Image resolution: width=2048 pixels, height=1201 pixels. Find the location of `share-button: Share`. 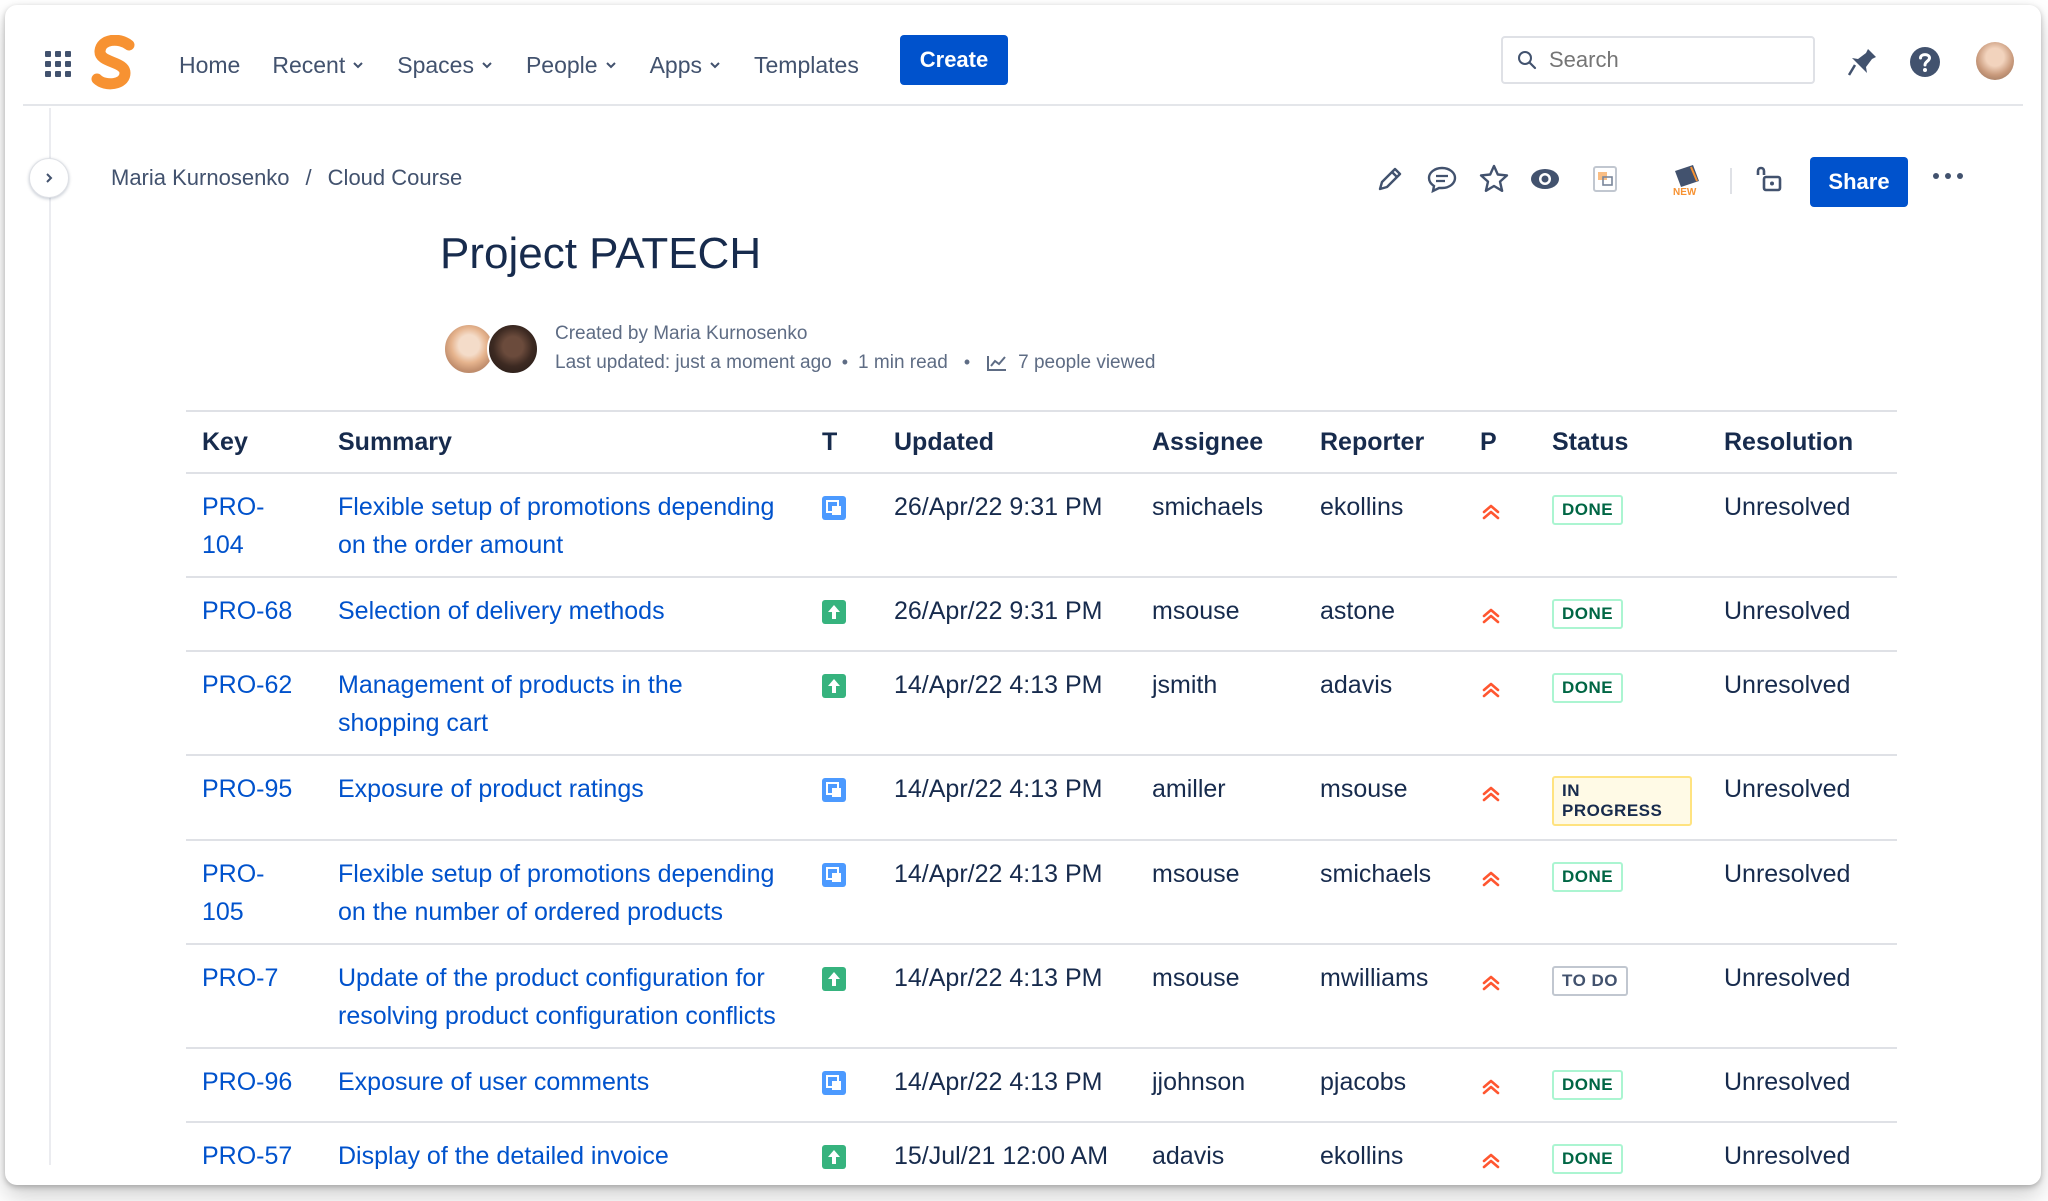

share-button: Share is located at coordinates (1859, 182).